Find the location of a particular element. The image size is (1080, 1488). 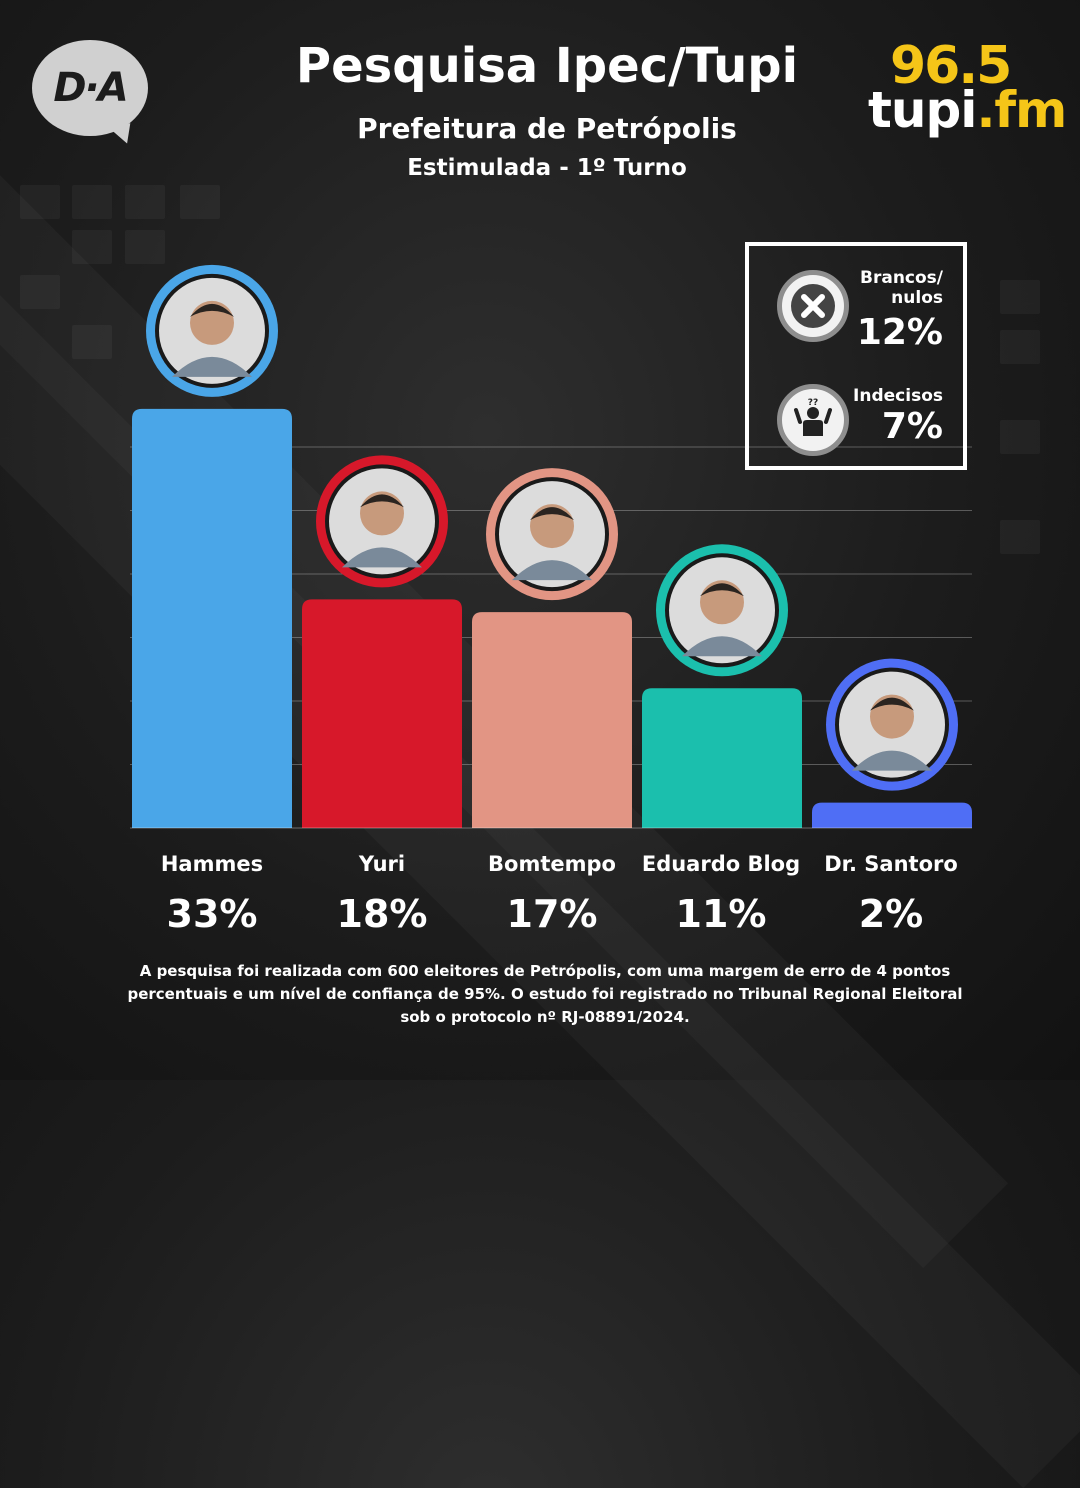

bar-bomtempo is located at coordinates (552, 720).